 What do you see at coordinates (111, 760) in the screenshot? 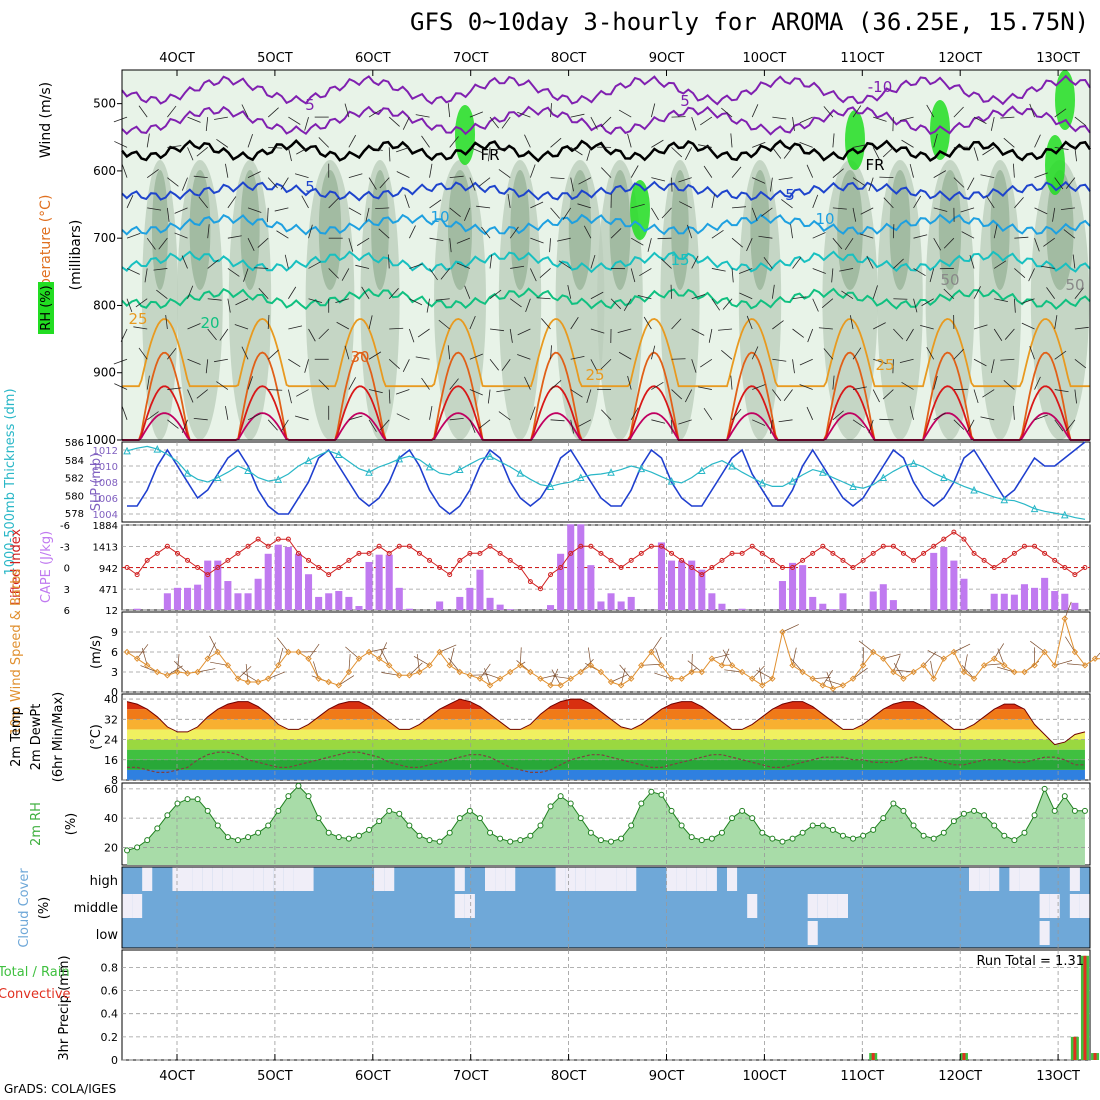
I see `temp-tick-label: 16` at bounding box center [111, 760].